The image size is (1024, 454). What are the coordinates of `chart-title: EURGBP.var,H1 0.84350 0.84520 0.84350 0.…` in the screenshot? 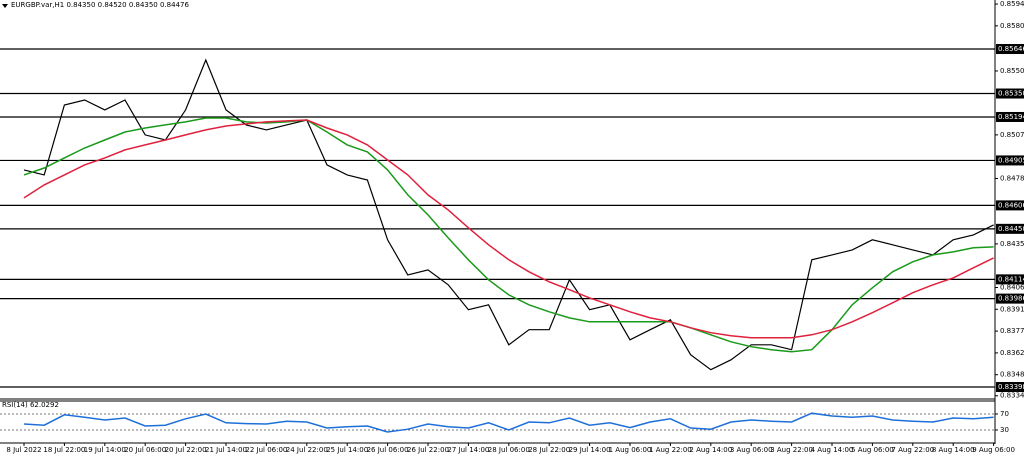 It's located at (100, 5).